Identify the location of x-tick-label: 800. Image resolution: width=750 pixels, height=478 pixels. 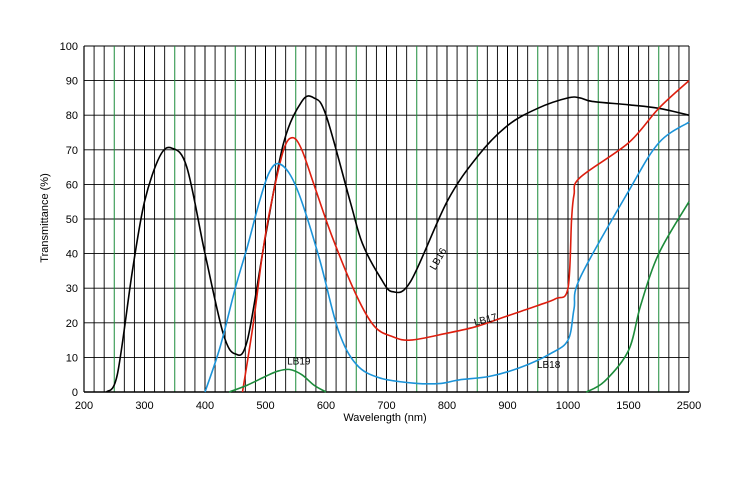
(447, 406).